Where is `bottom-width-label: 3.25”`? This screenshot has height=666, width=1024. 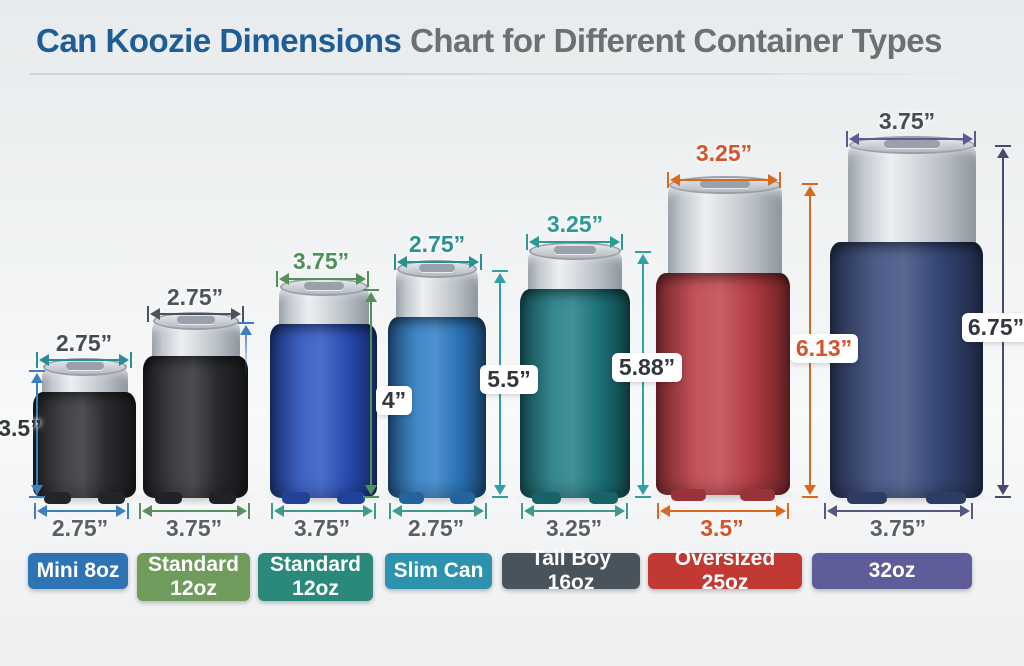
bottom-width-label: 3.25” is located at coordinates (574, 528).